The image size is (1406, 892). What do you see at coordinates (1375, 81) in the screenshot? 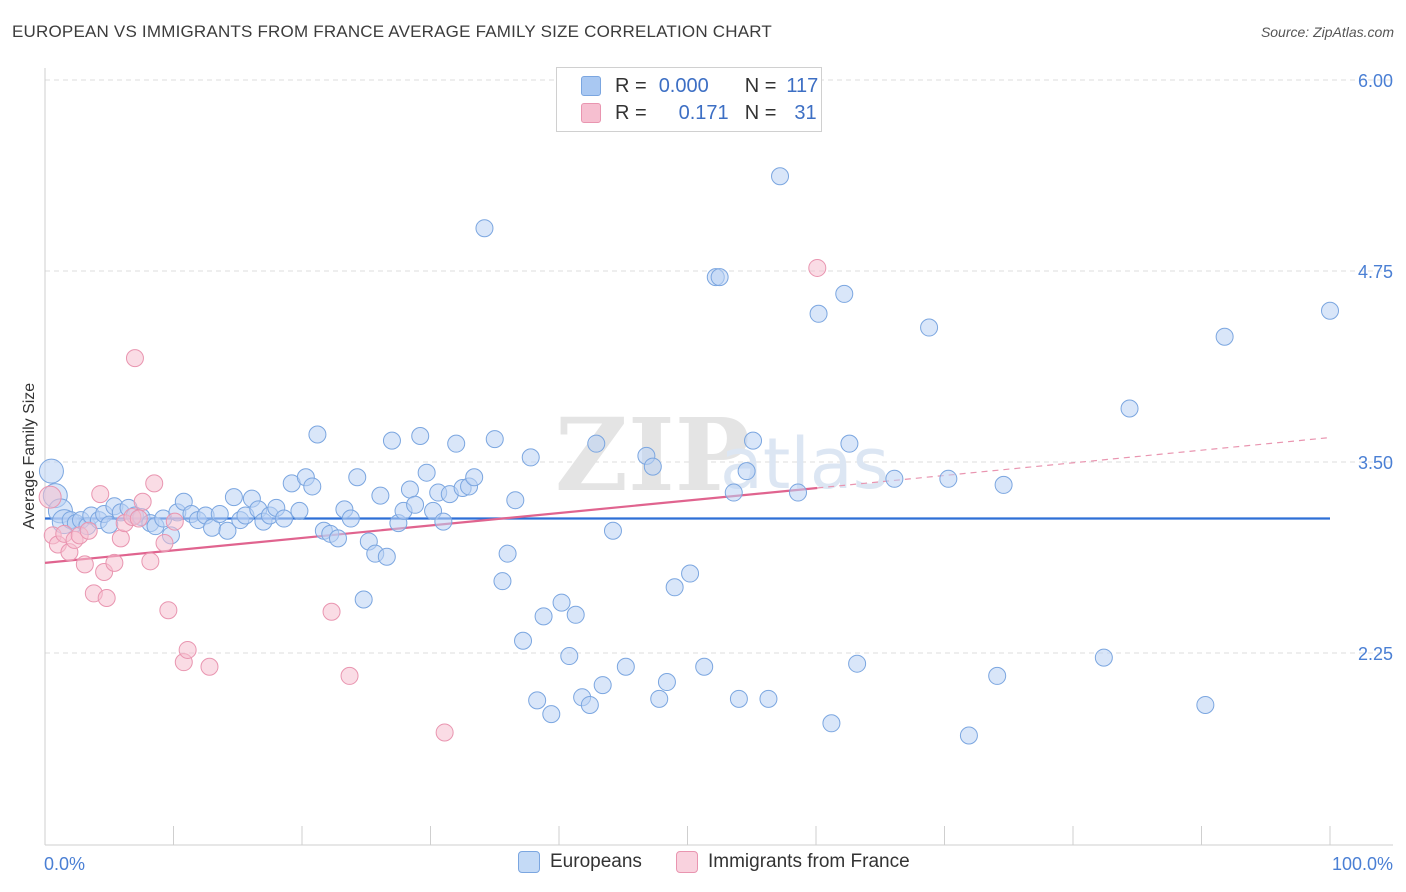
I see `y-tick-label: 6.00` at bounding box center [1375, 81].